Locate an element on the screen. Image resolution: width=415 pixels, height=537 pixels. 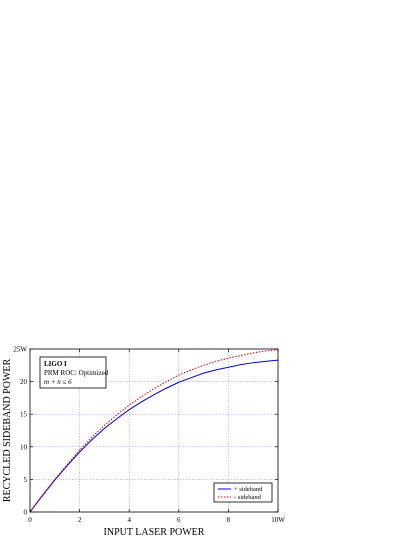
x-tick-label: 2 is located at coordinates (80, 520).